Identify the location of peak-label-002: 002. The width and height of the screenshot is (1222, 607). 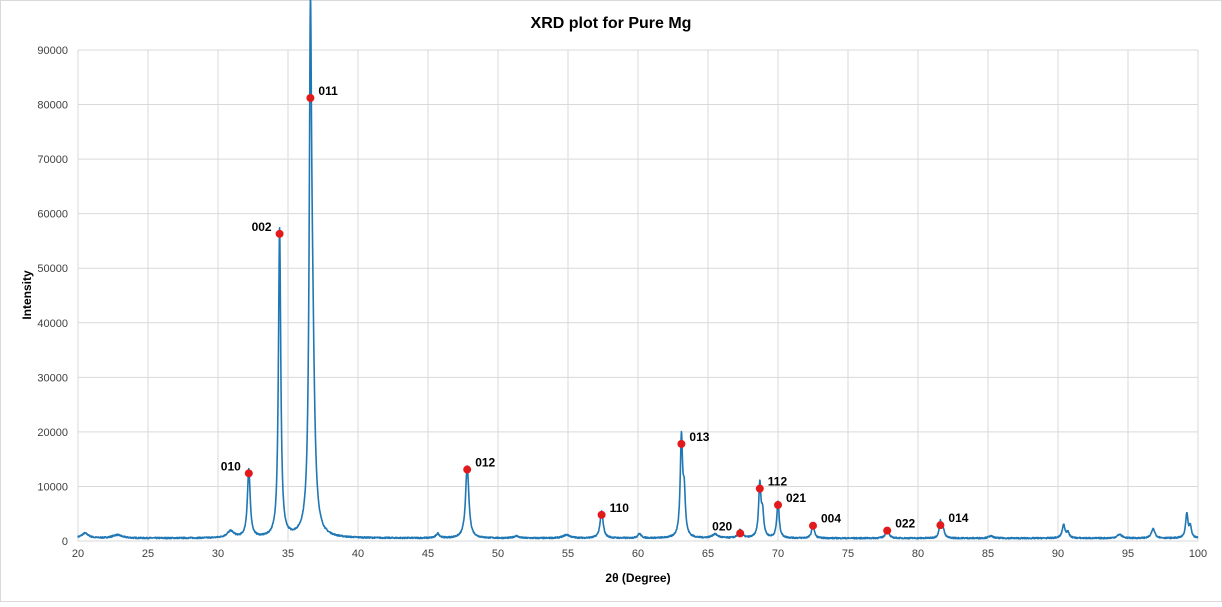
(262, 227).